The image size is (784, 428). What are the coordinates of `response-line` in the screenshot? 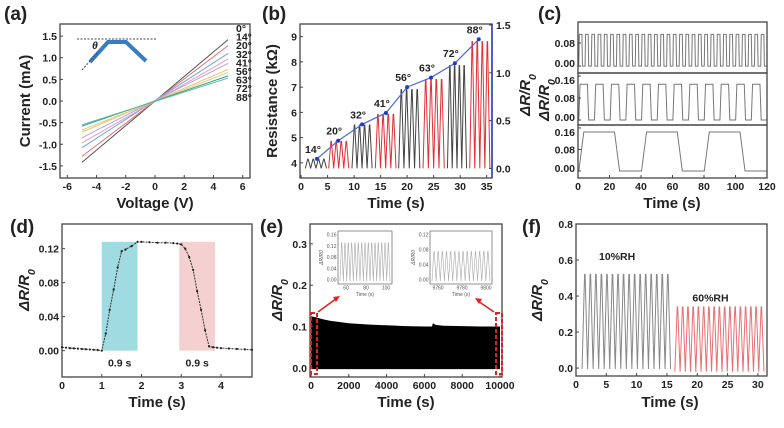 It's located at (398, 99).